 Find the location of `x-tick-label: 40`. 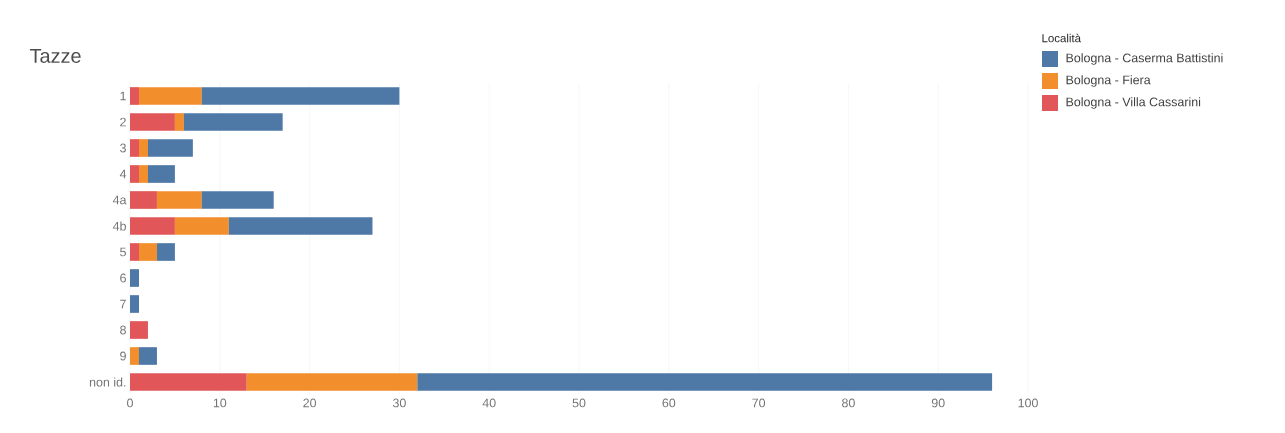

x-tick-label: 40 is located at coordinates (489, 403).